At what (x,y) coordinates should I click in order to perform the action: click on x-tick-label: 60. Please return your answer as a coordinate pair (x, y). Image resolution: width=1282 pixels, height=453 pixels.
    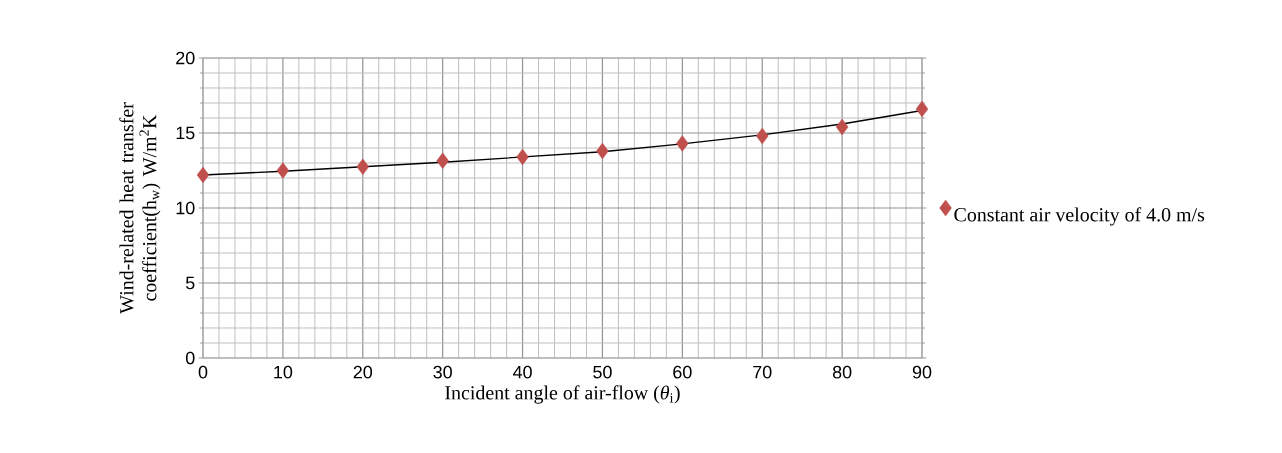
    Looking at the image, I should click on (682, 372).